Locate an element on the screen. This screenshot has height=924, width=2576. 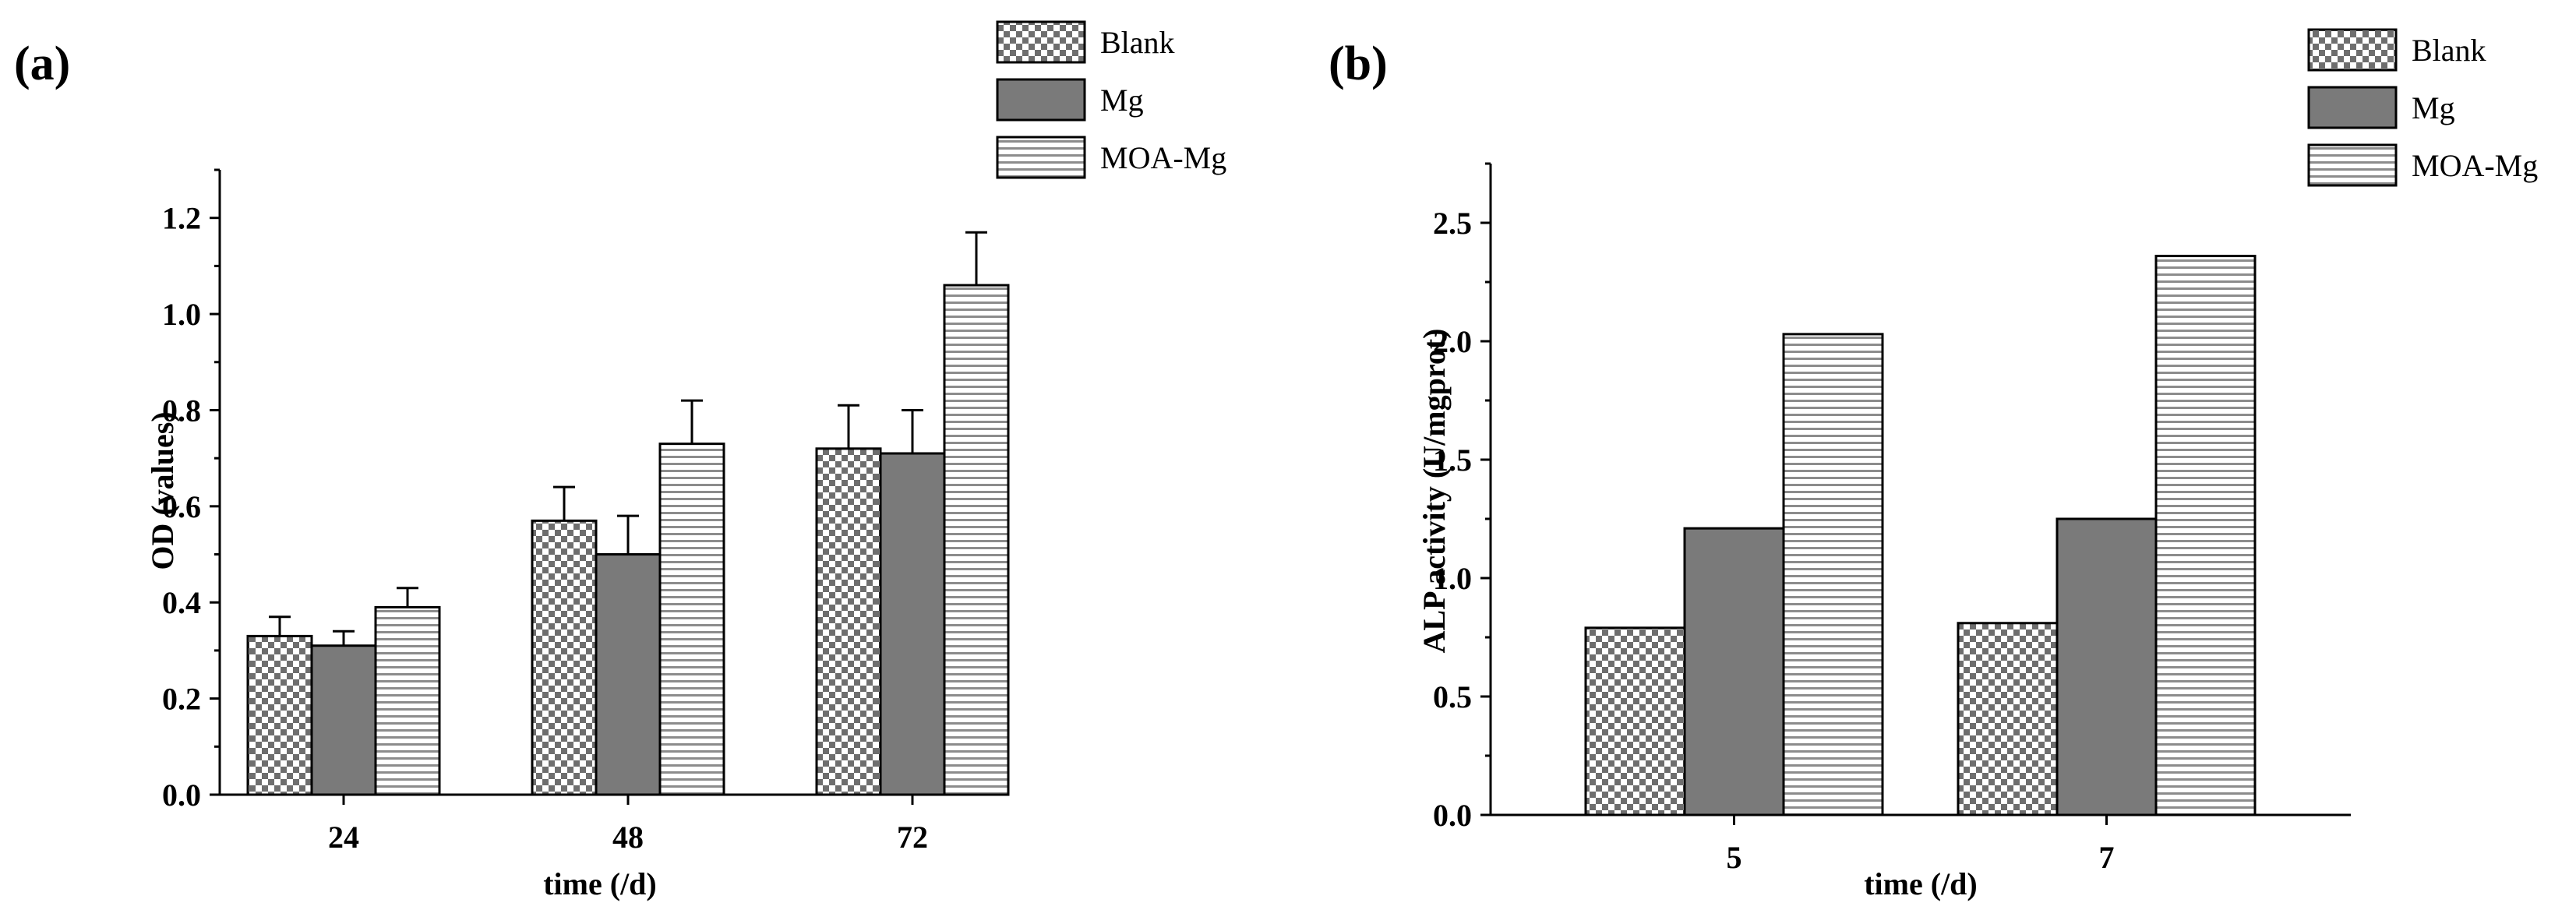
y-tick-label: 0.4 is located at coordinates (181, 602).